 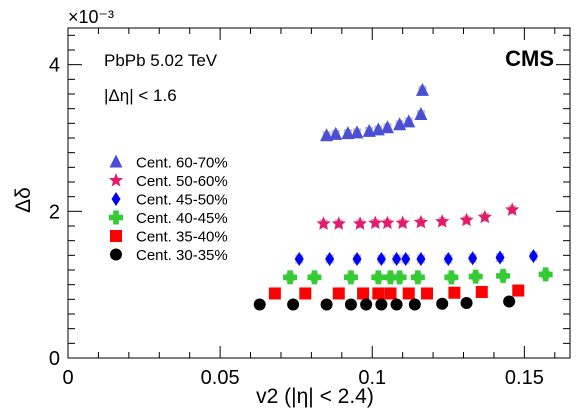 I want to click on legend-label: Cent. 50-60%, so click(x=182, y=181).